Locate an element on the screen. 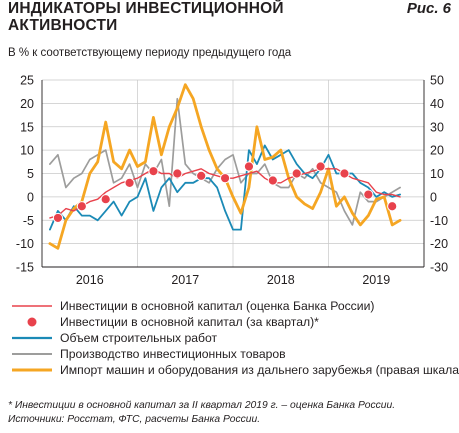  chart-title: ИНДИКАТОРЫ ИНВЕСТИЦИОННОЙ АКТИВНОСТИ is located at coordinates (178, 17).